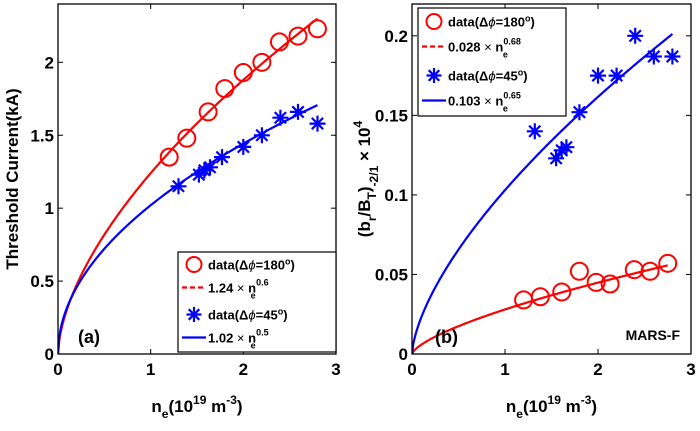 The image size is (700, 431). I want to click on panel-b-xlabel-sub: e, so click(519, 414).